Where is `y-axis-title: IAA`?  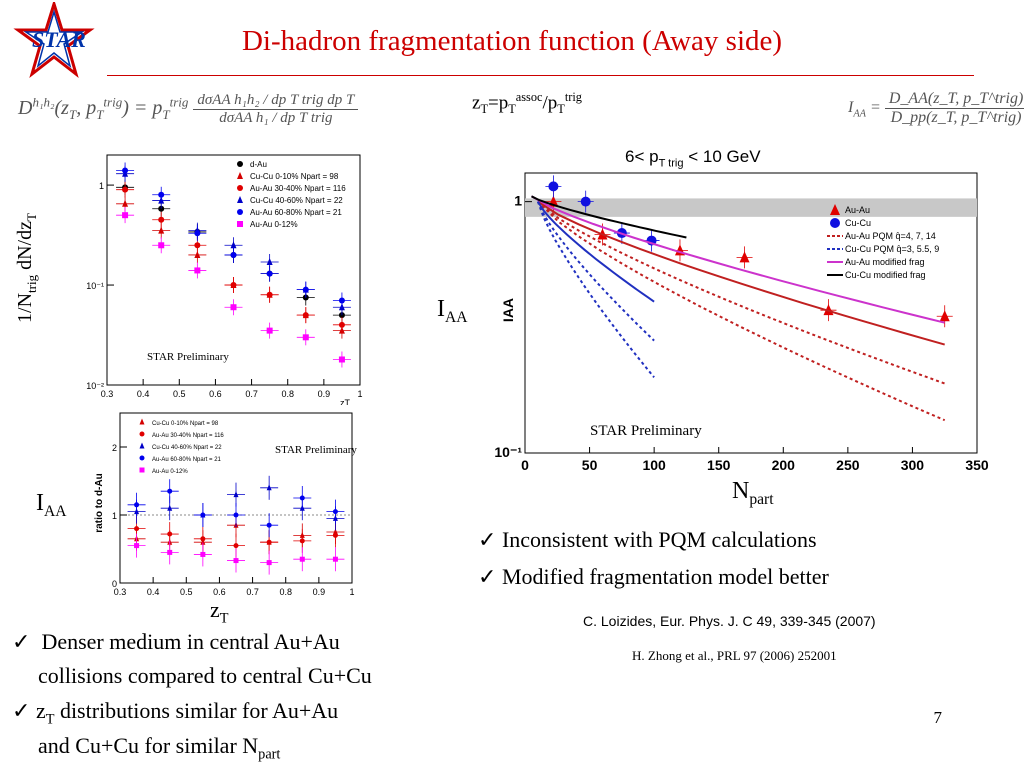 y-axis-title: IAA is located at coordinates (508, 310).